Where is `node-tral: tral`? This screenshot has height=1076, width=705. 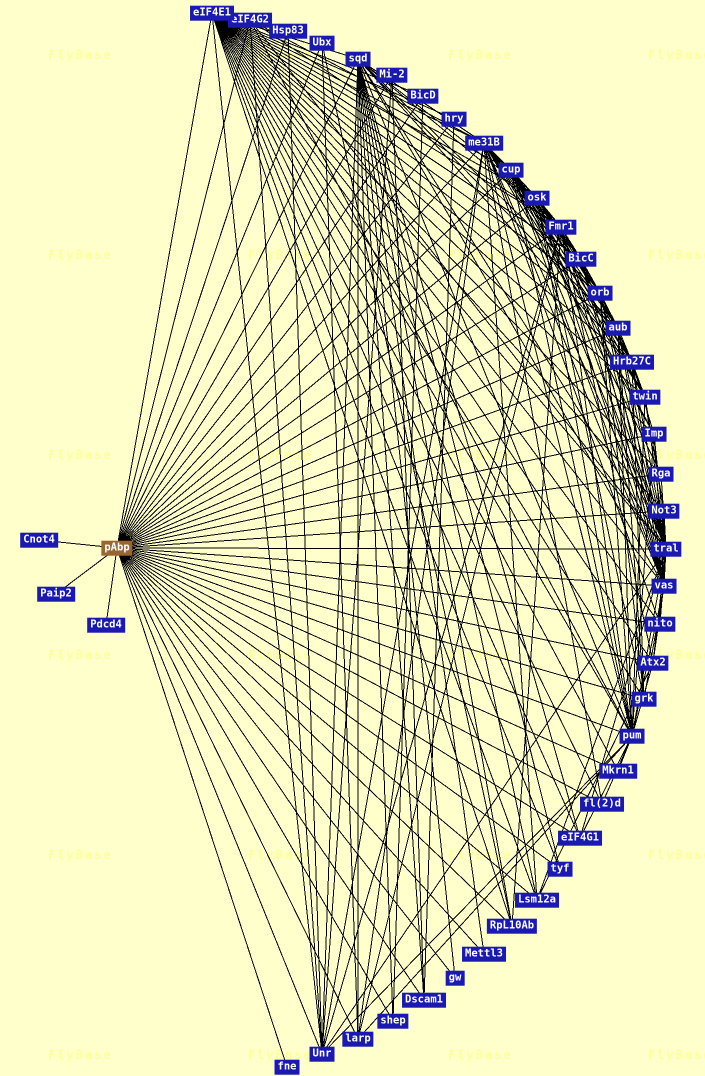
node-tral: tral is located at coordinates (666, 549).